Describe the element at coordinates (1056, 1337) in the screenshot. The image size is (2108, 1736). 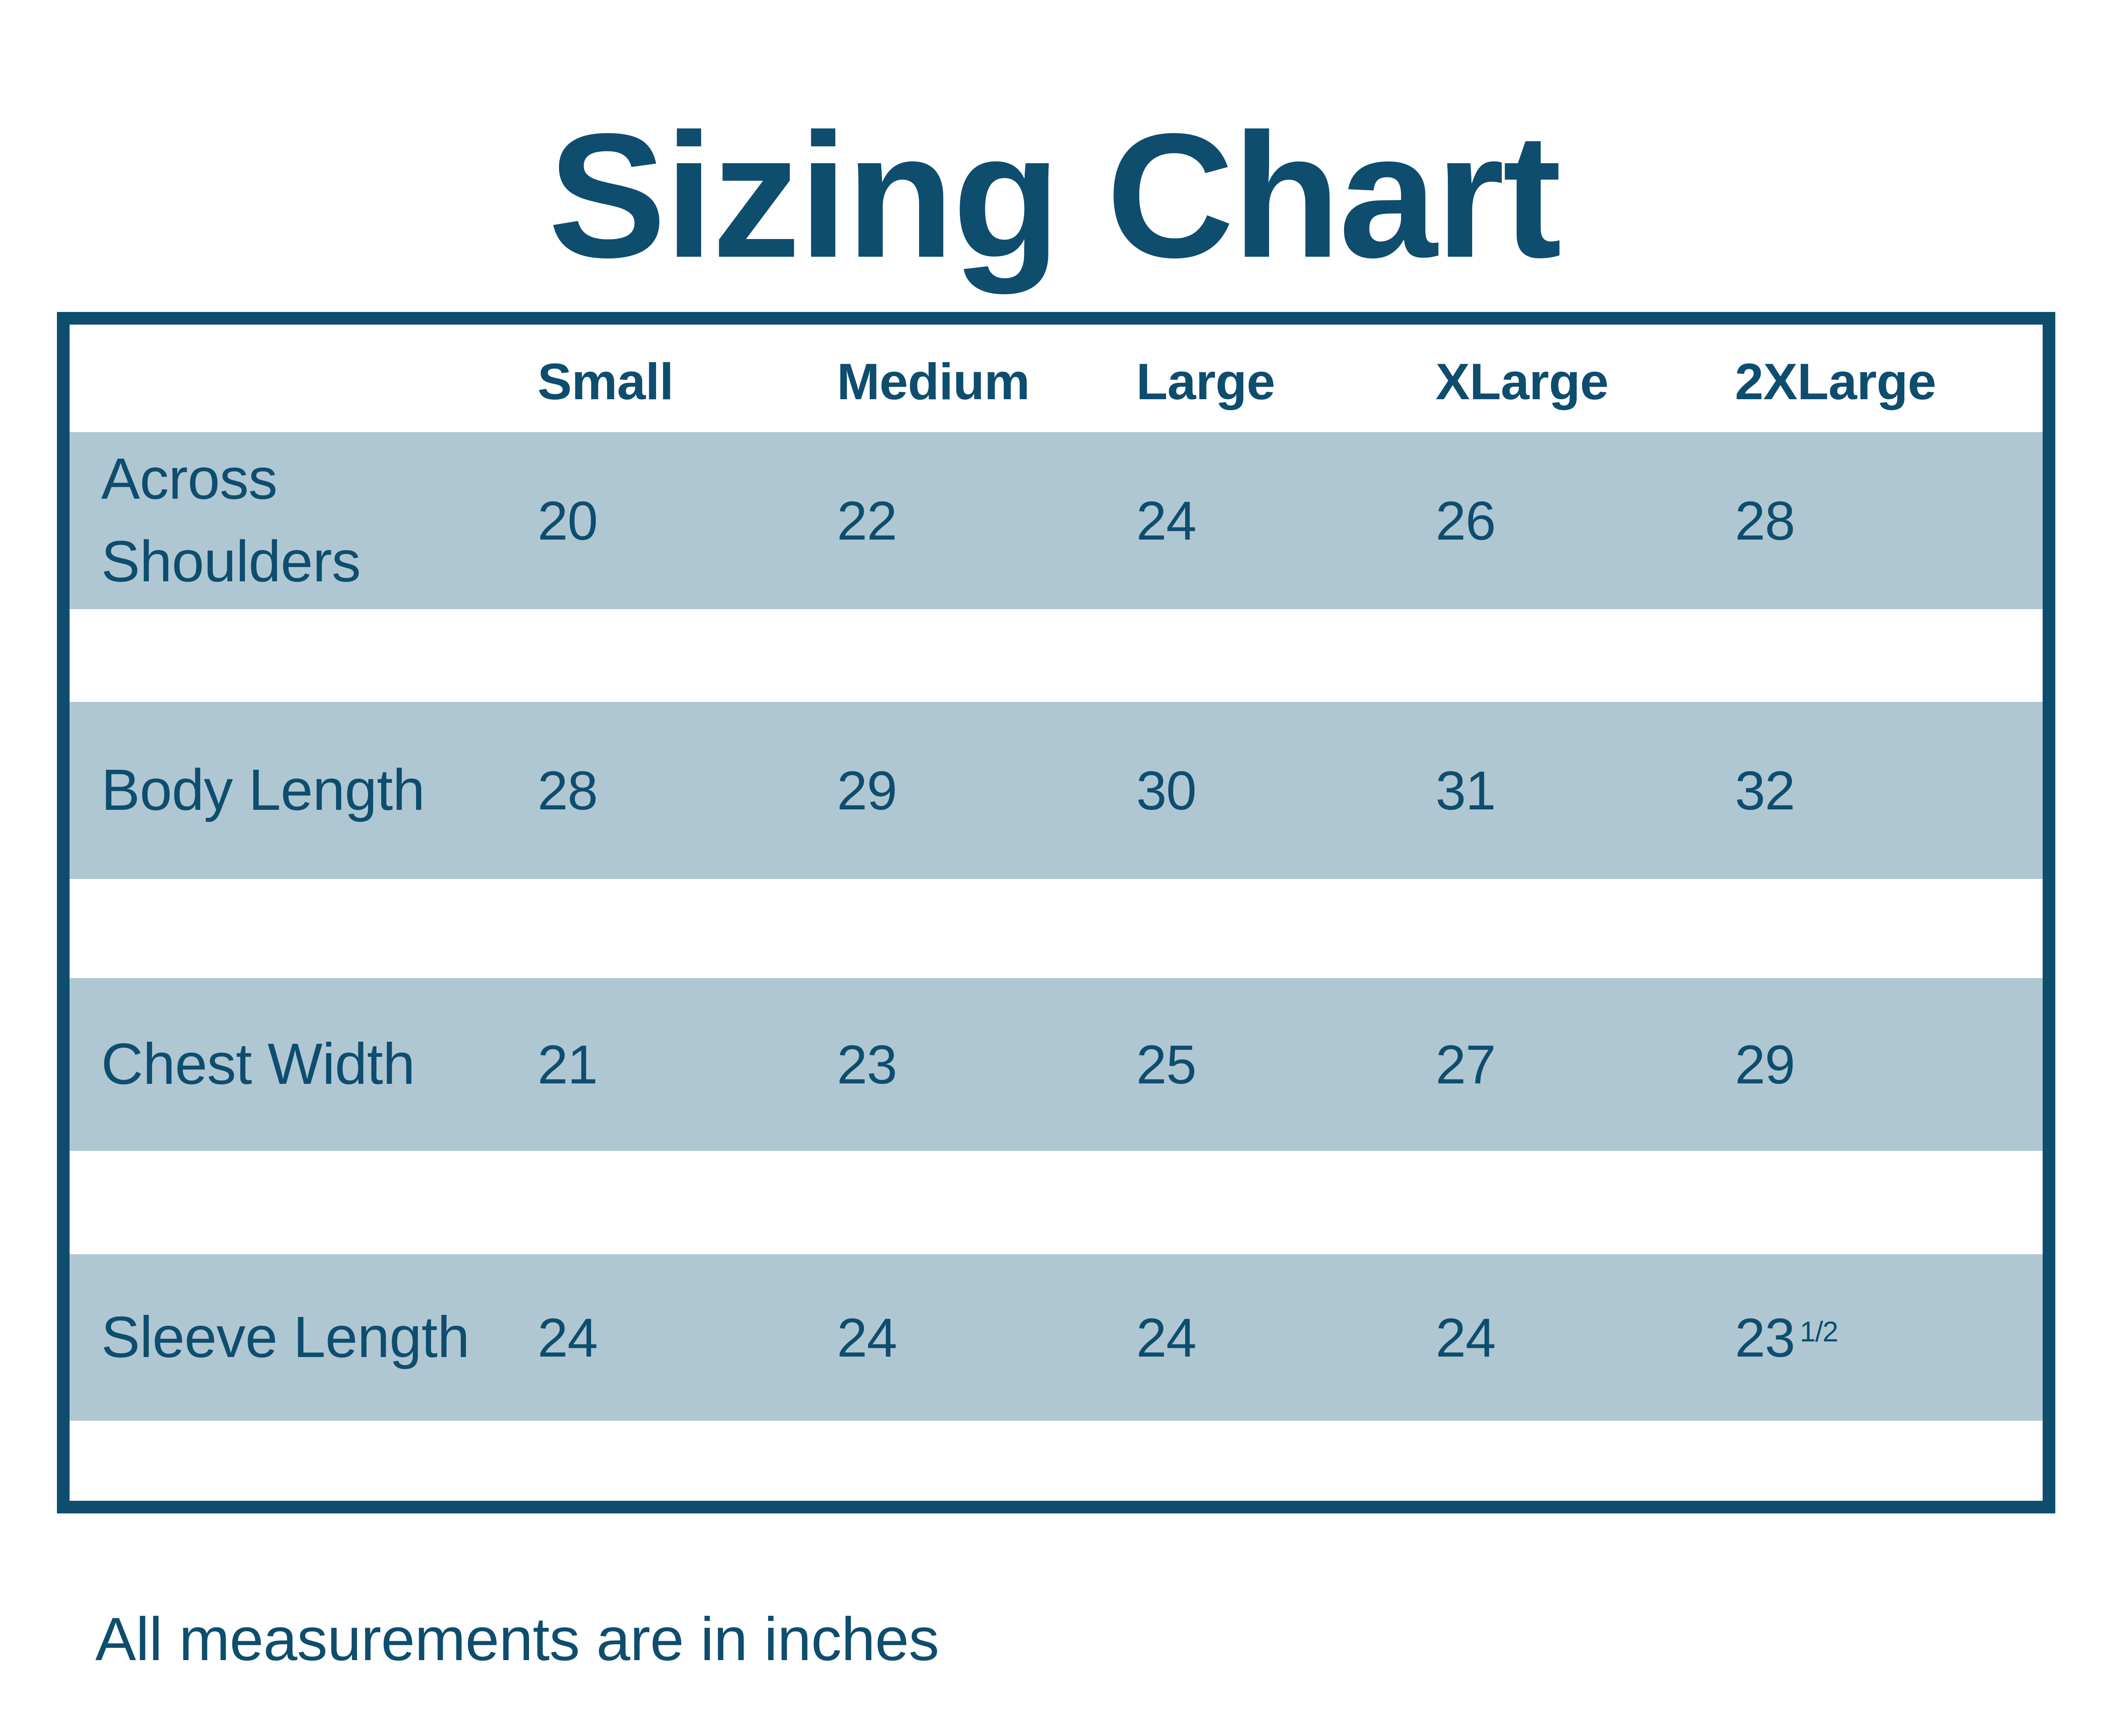
I see `table-row-sleeve-length: Sleeve Length 24 24 24 24 23 1/2` at that location.